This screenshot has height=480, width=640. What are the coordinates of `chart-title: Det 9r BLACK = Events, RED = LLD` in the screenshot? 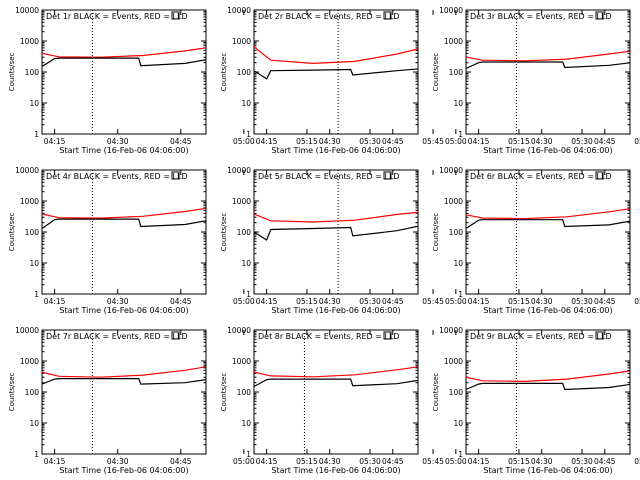 It's located at (541, 336).